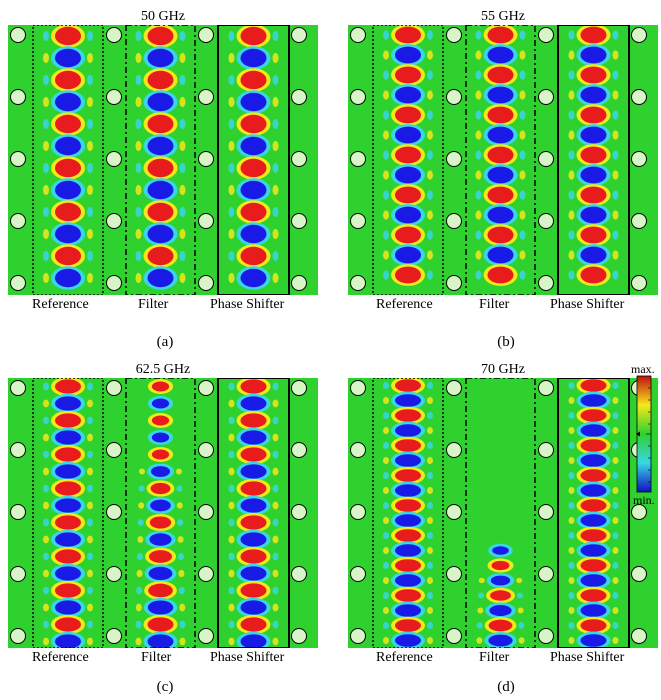  I want to click on panel-label-d: (d), so click(506, 687).